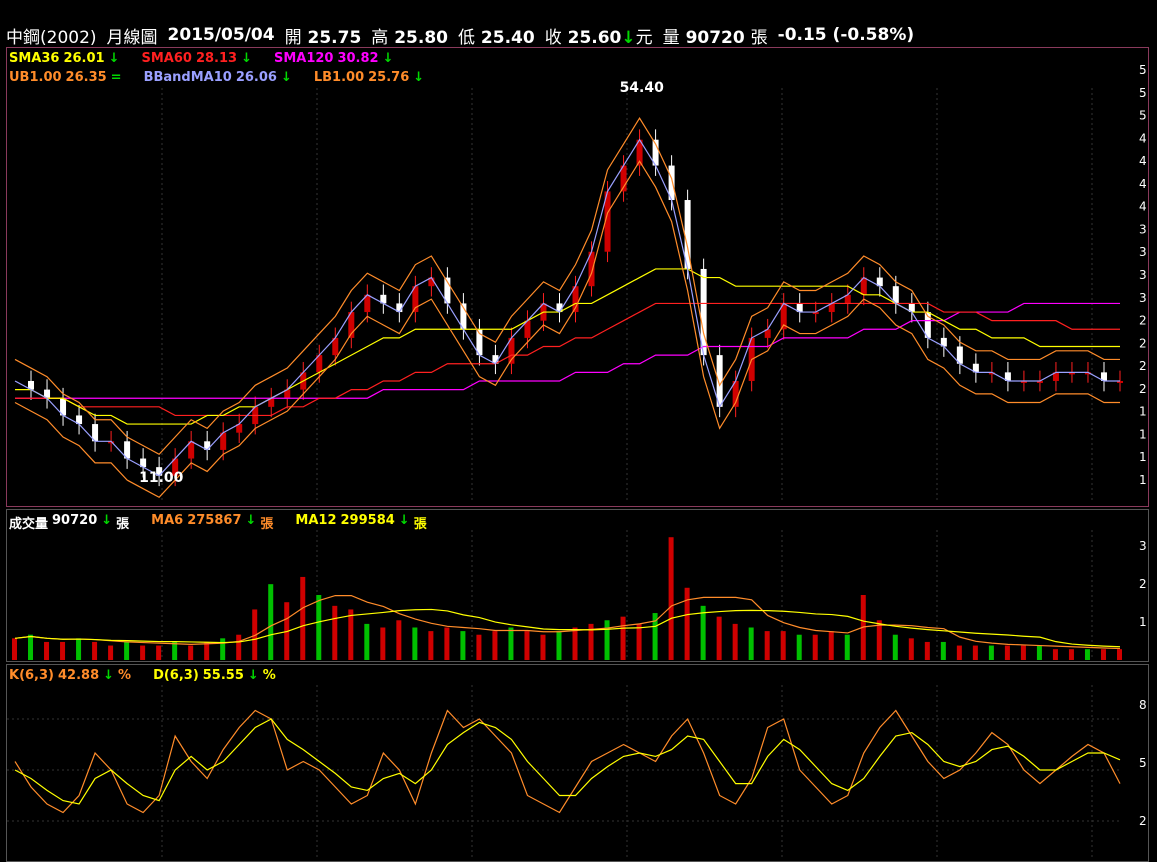 The width and height of the screenshot is (1157, 862). I want to click on legend-item: UB1.00 26.35 =, so click(65, 77).